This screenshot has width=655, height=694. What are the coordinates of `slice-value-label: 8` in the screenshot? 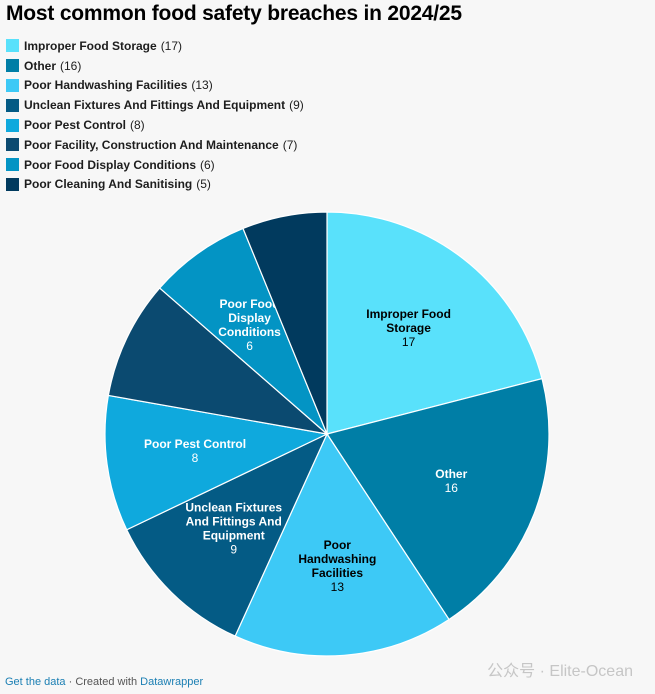 It's located at (195, 458).